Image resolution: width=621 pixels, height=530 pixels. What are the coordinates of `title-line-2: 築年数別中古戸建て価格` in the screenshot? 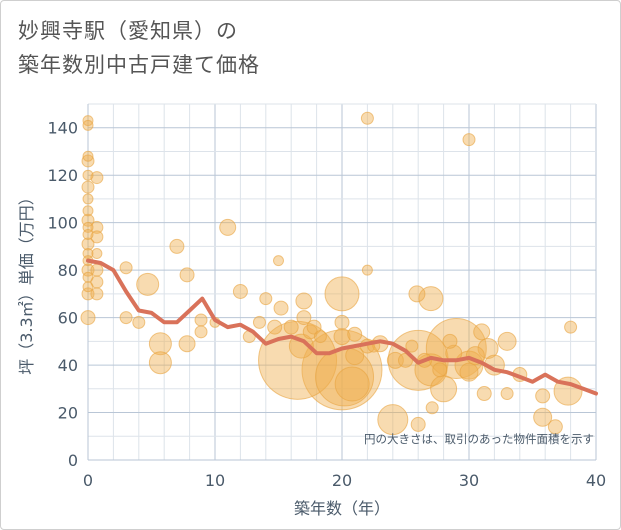 It's located at (139, 65).